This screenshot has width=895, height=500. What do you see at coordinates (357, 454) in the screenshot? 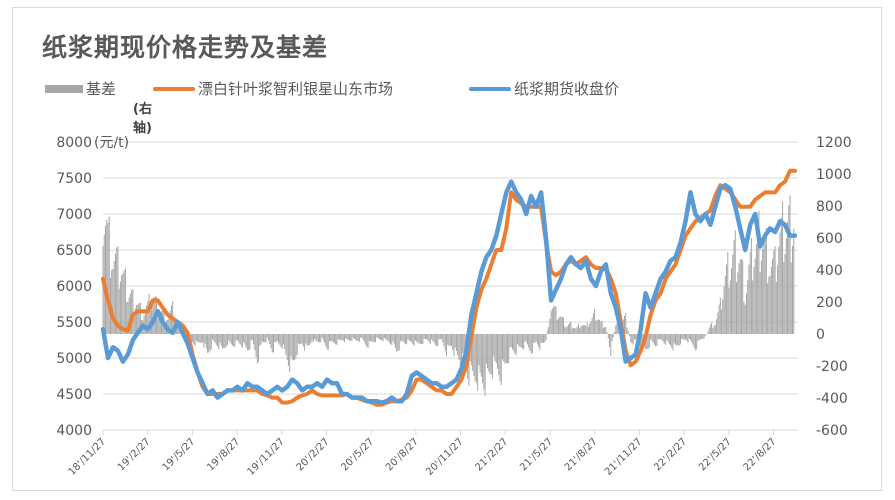
I see `x-axis-tick-label: 20'/5/27` at bounding box center [357, 454].